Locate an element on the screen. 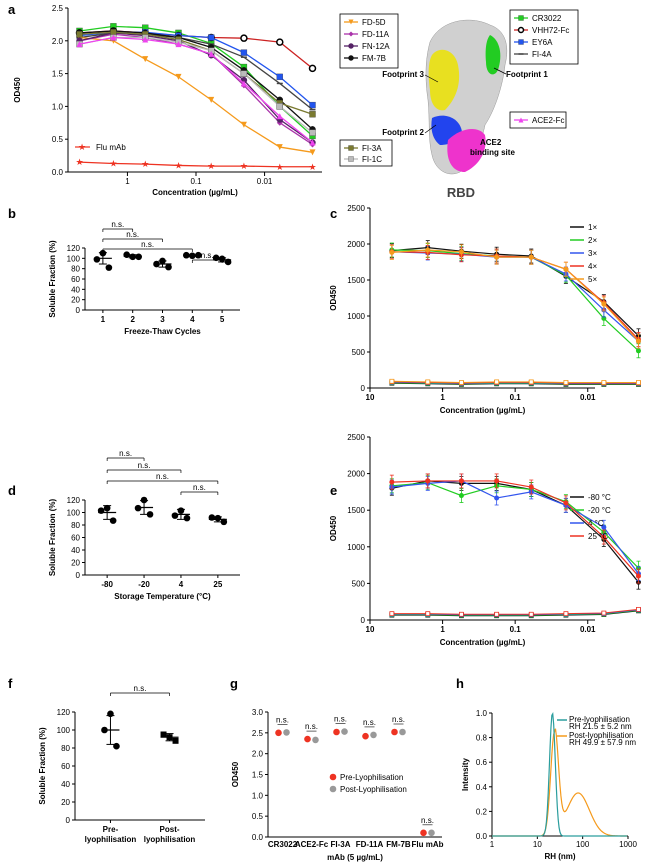  panel-g-x-tick-label: FI-3A is located at coordinates (341, 844).